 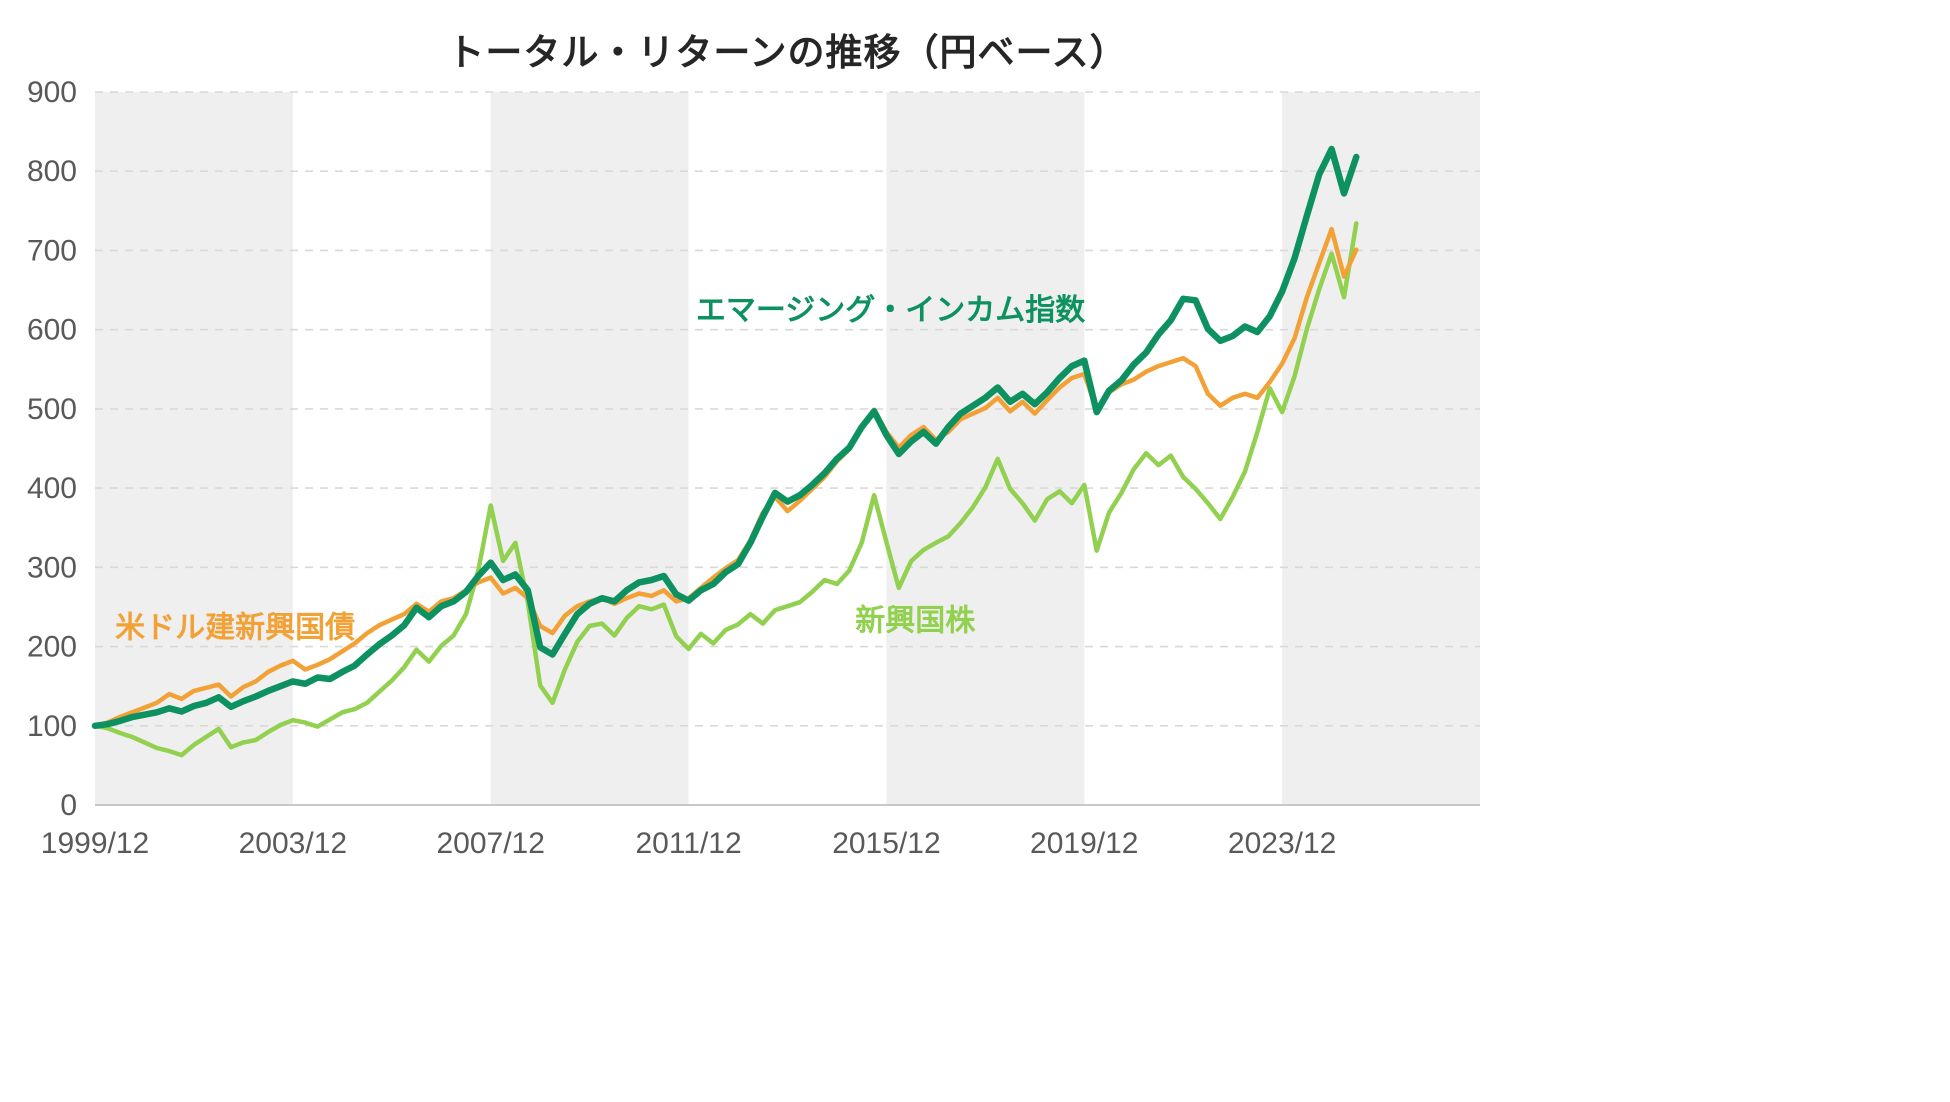 What do you see at coordinates (52, 330) in the screenshot?
I see `y-tick-label: 600` at bounding box center [52, 330].